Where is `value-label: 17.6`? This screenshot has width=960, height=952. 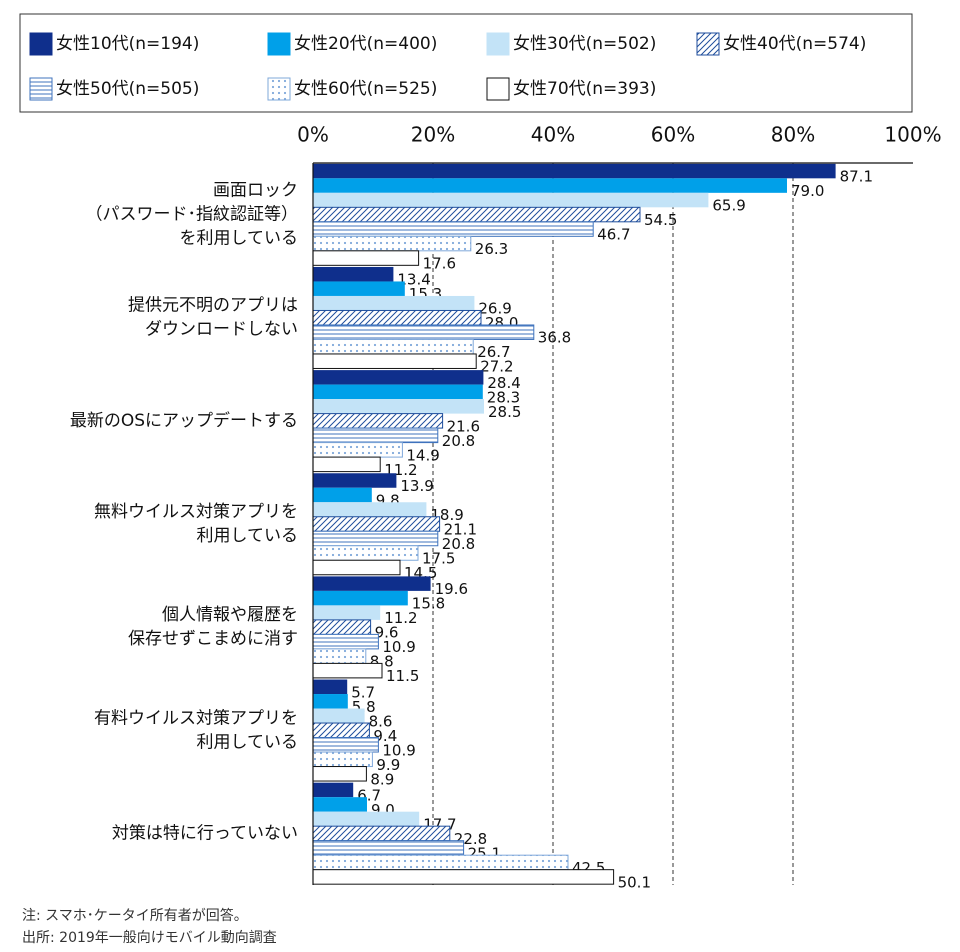 value-label: 17.6 is located at coordinates (439, 264).